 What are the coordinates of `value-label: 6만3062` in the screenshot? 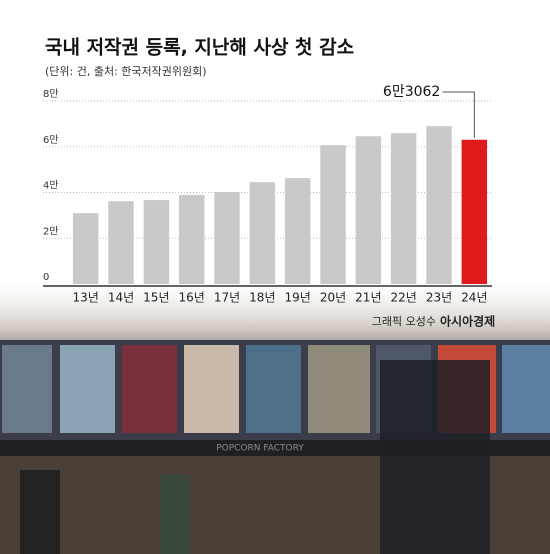 It's located at (411, 92).